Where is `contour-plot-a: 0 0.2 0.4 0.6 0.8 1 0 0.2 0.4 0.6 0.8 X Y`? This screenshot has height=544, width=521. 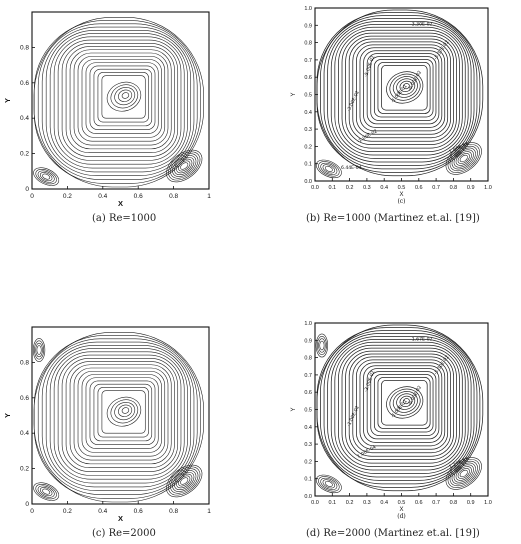 contour-plot-a: 0 0.2 0.4 0.6 0.8 1 0 0.2 0.4 0.6 0.8 X Y is located at coordinates (107, 109).